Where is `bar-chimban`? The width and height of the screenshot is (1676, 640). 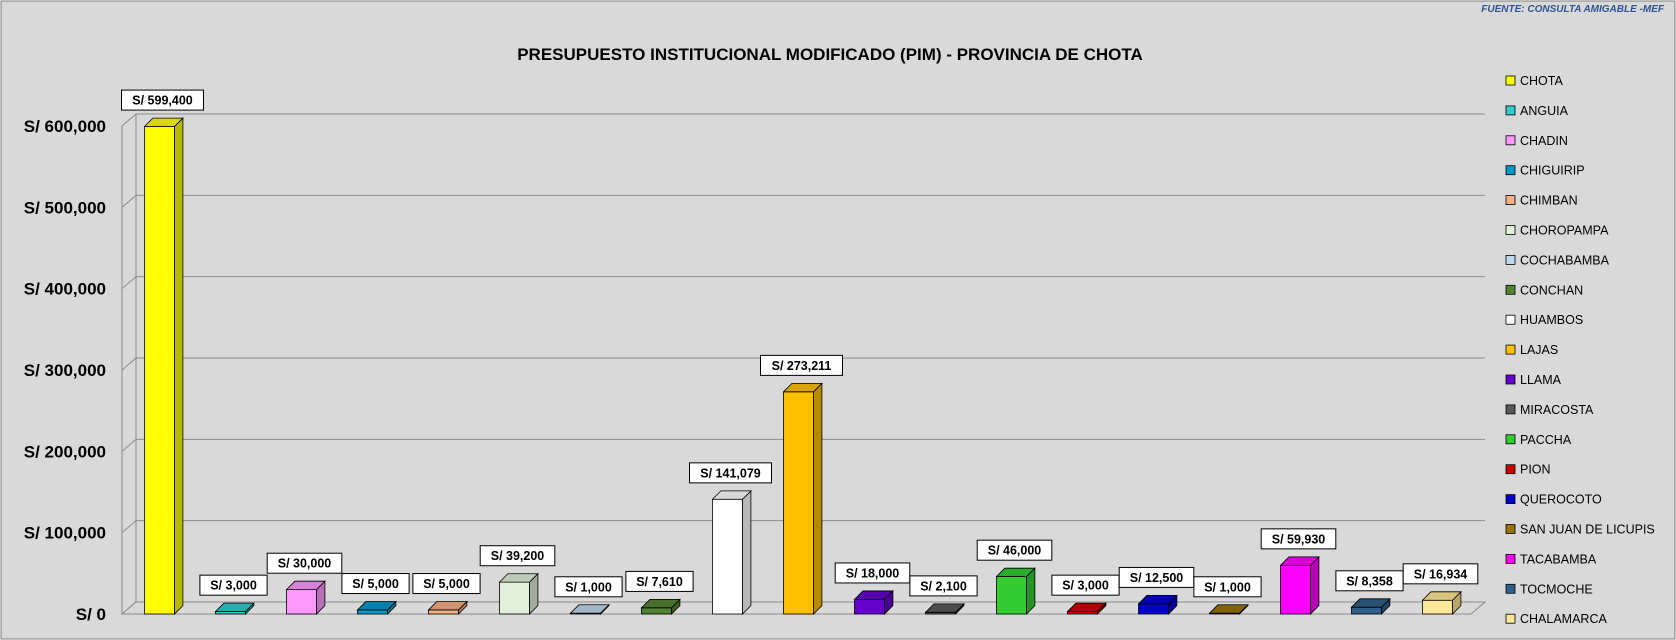 bar-chimban is located at coordinates (447, 607).